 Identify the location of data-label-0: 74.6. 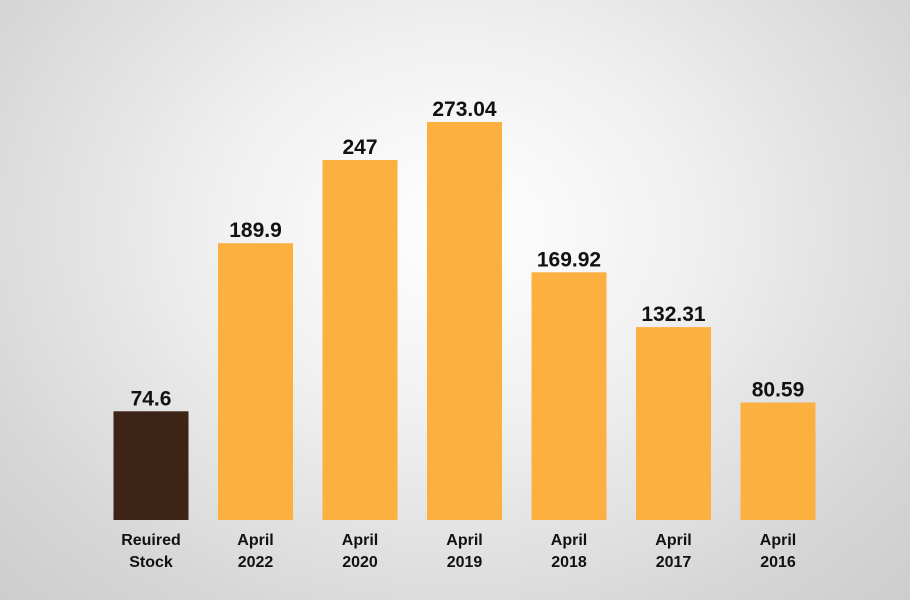
(151, 398).